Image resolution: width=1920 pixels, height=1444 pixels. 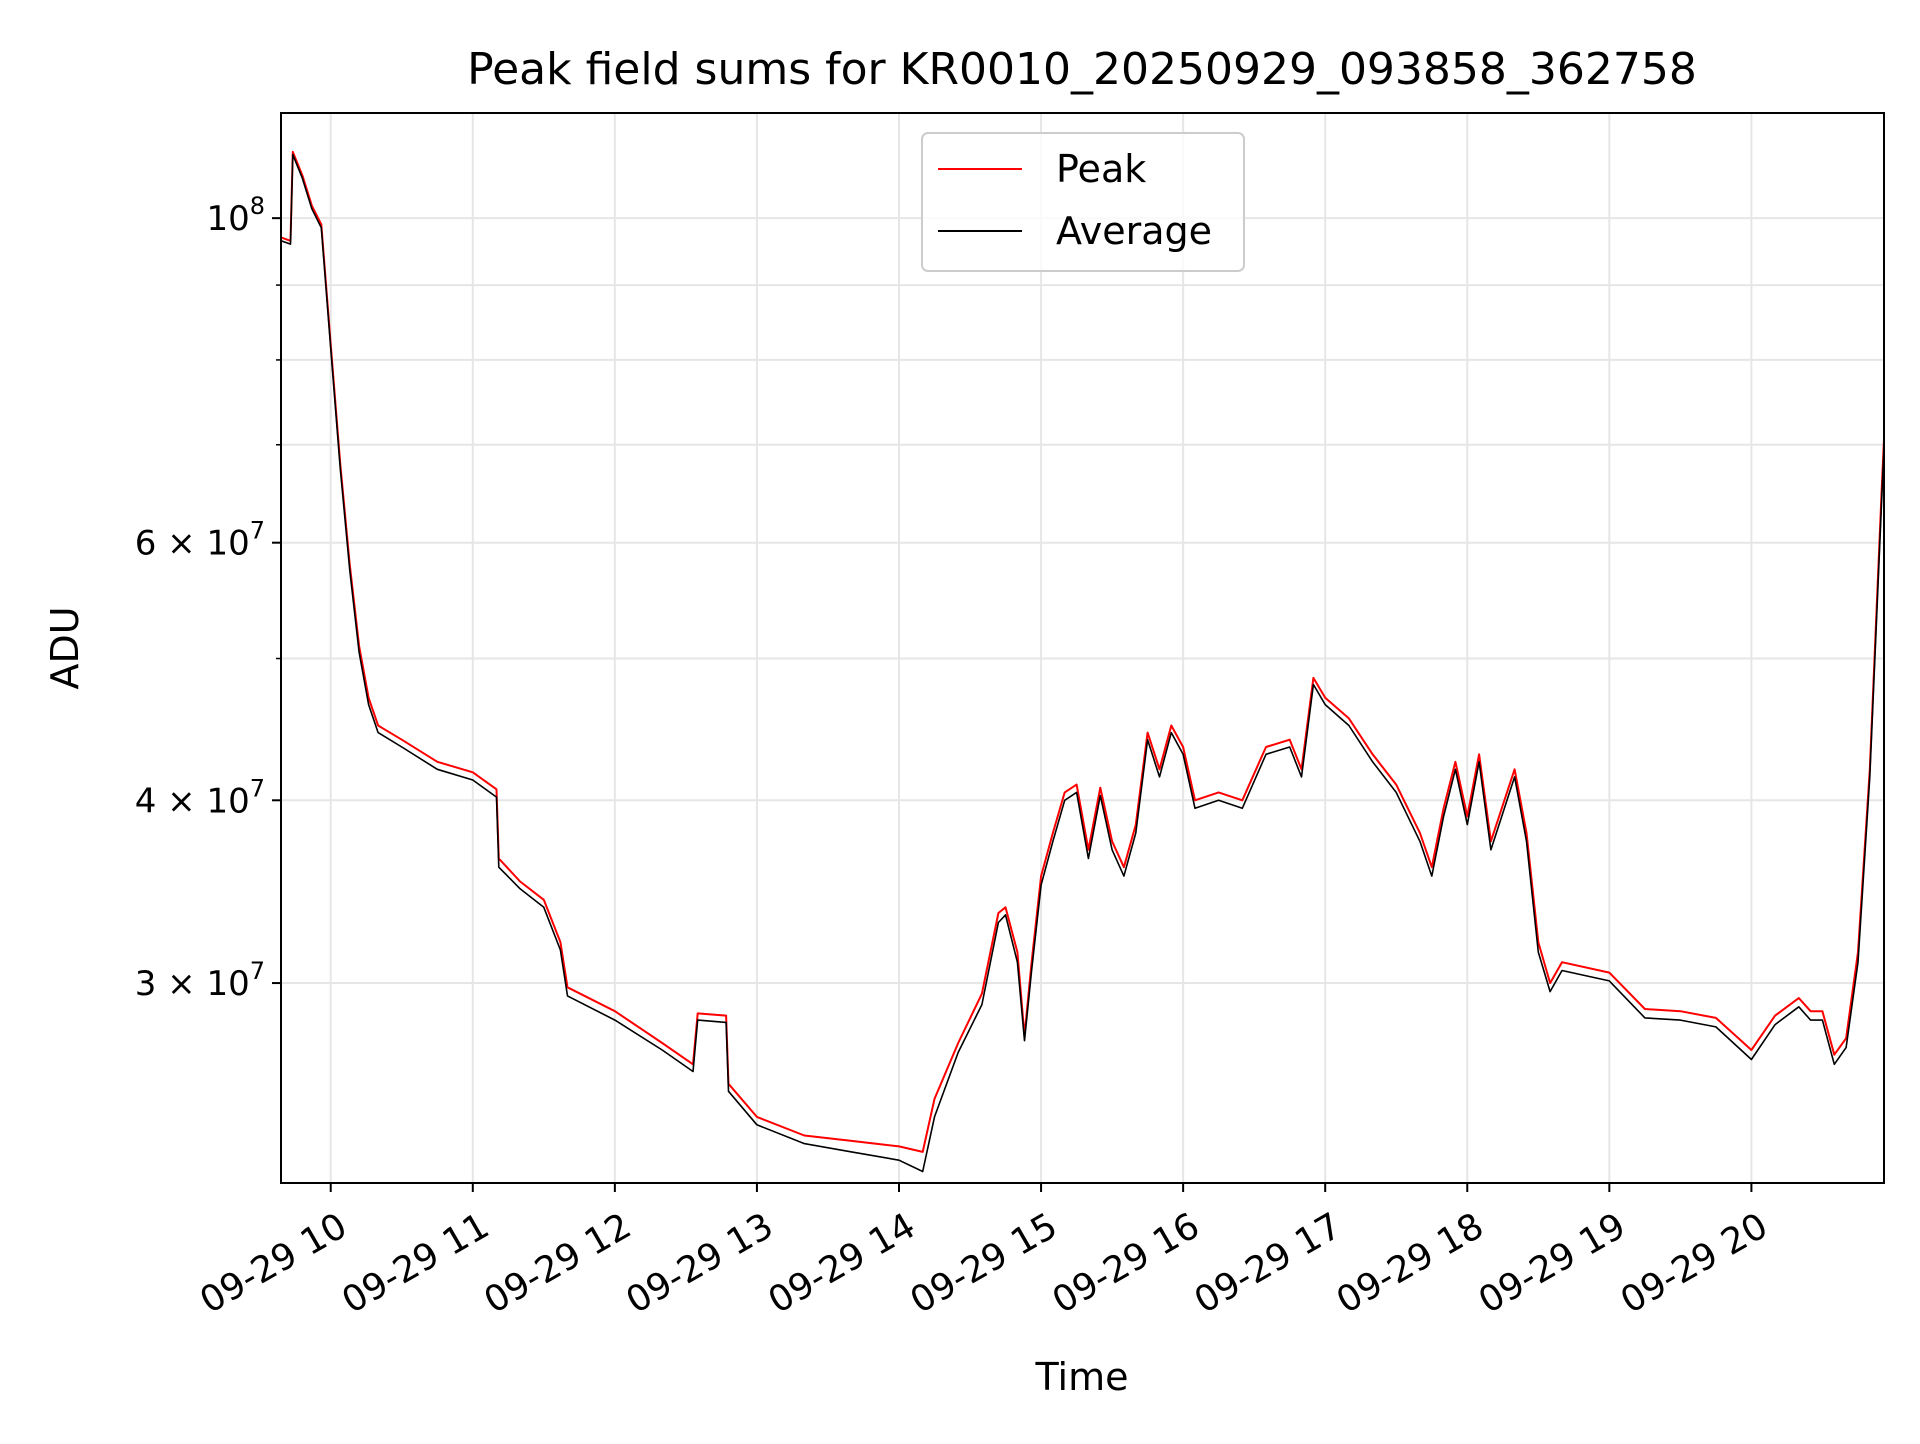 I want to click on x-tick-label: 09-29 12, so click(x=557, y=1263).